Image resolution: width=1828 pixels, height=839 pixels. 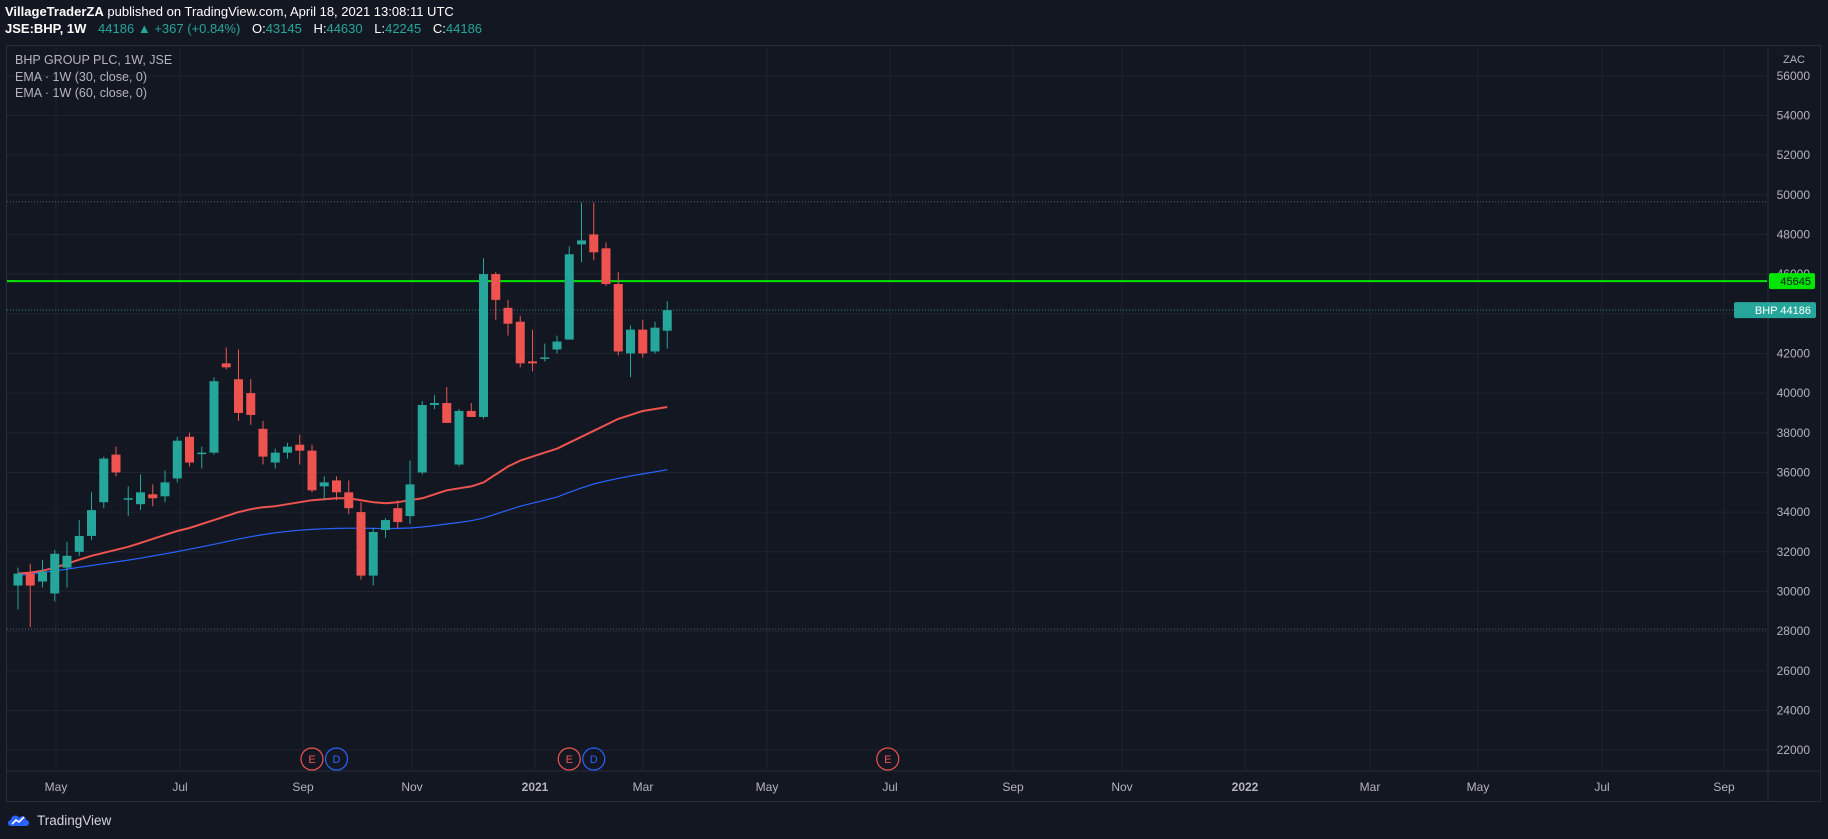 What do you see at coordinates (283, 28) in the screenshot?
I see `open-value: 43145` at bounding box center [283, 28].